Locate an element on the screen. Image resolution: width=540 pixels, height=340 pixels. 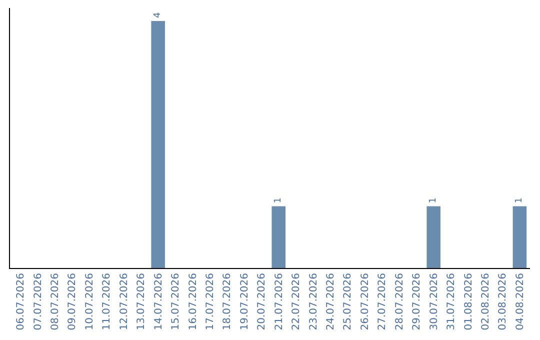
x-tick-label: 10.07.2026 is located at coordinates (90, 301).